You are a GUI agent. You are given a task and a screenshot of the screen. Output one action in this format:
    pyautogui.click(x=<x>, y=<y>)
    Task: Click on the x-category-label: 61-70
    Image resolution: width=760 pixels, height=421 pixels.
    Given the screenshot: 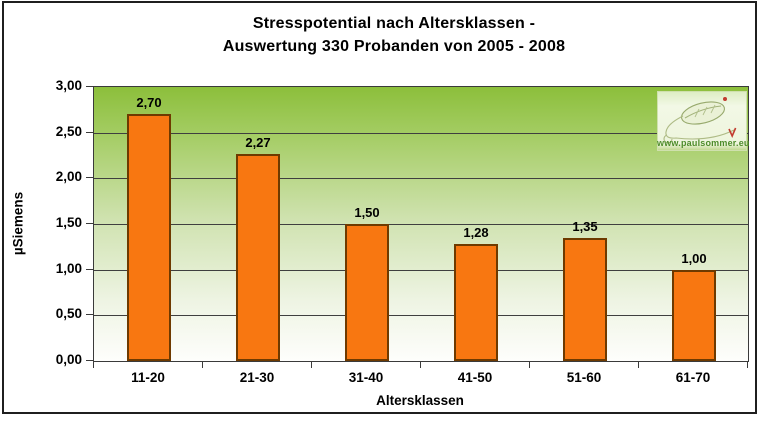 What is the action you would take?
    pyautogui.click(x=693, y=377)
    